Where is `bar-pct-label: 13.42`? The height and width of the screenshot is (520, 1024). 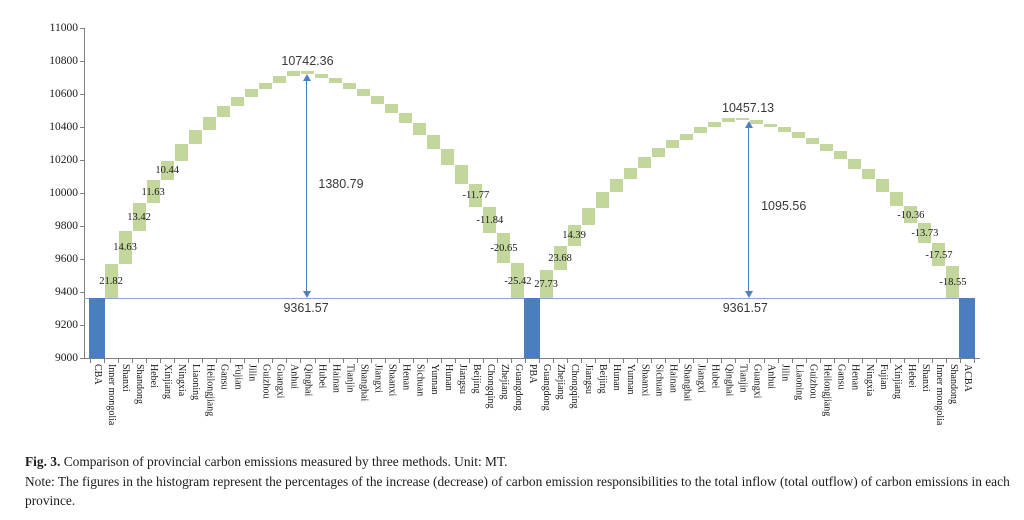
bar-pct-label: 13.42 is located at coordinates (139, 218).